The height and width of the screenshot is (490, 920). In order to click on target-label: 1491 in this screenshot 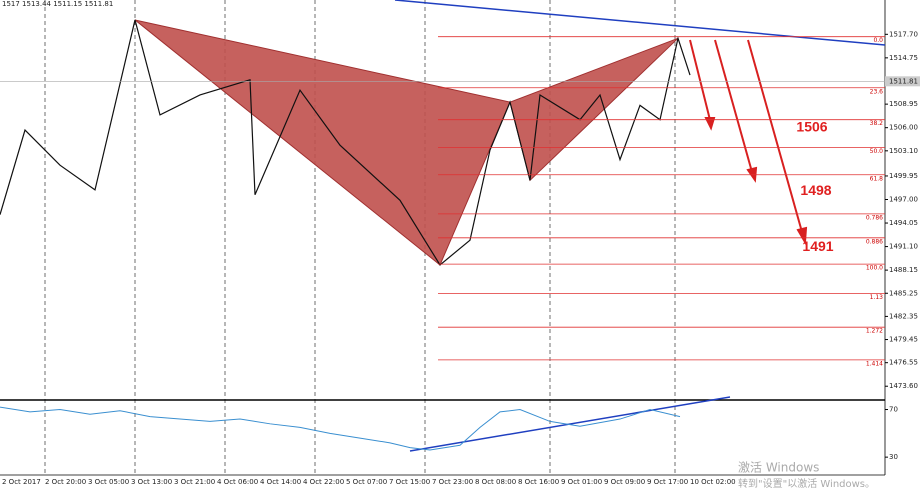, I will do `click(817, 246)`.